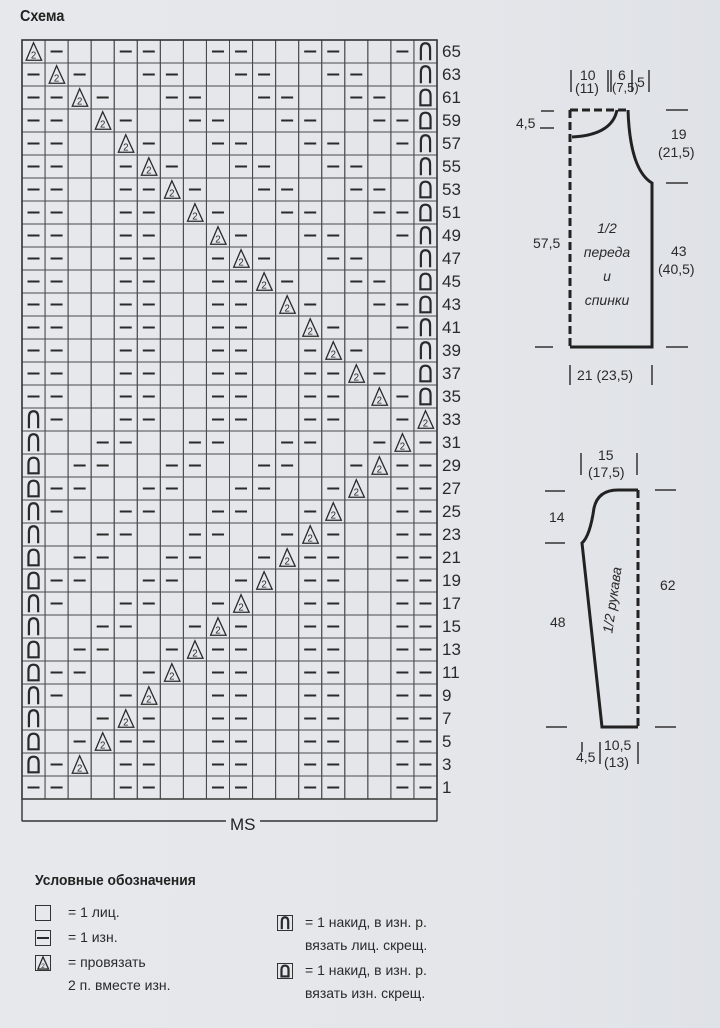  What do you see at coordinates (451, 327) in the screenshot?
I see `row-number: 41` at bounding box center [451, 327].